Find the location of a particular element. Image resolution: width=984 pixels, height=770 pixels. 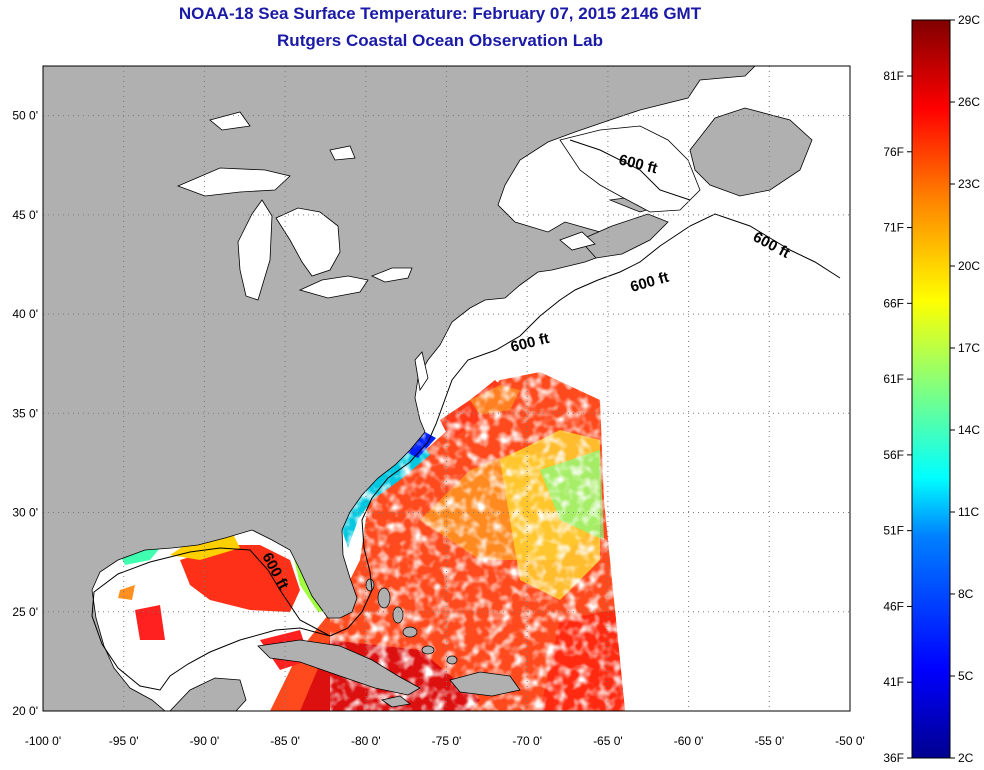

lon-tick-label: -95 0' is located at coordinates (124, 741).